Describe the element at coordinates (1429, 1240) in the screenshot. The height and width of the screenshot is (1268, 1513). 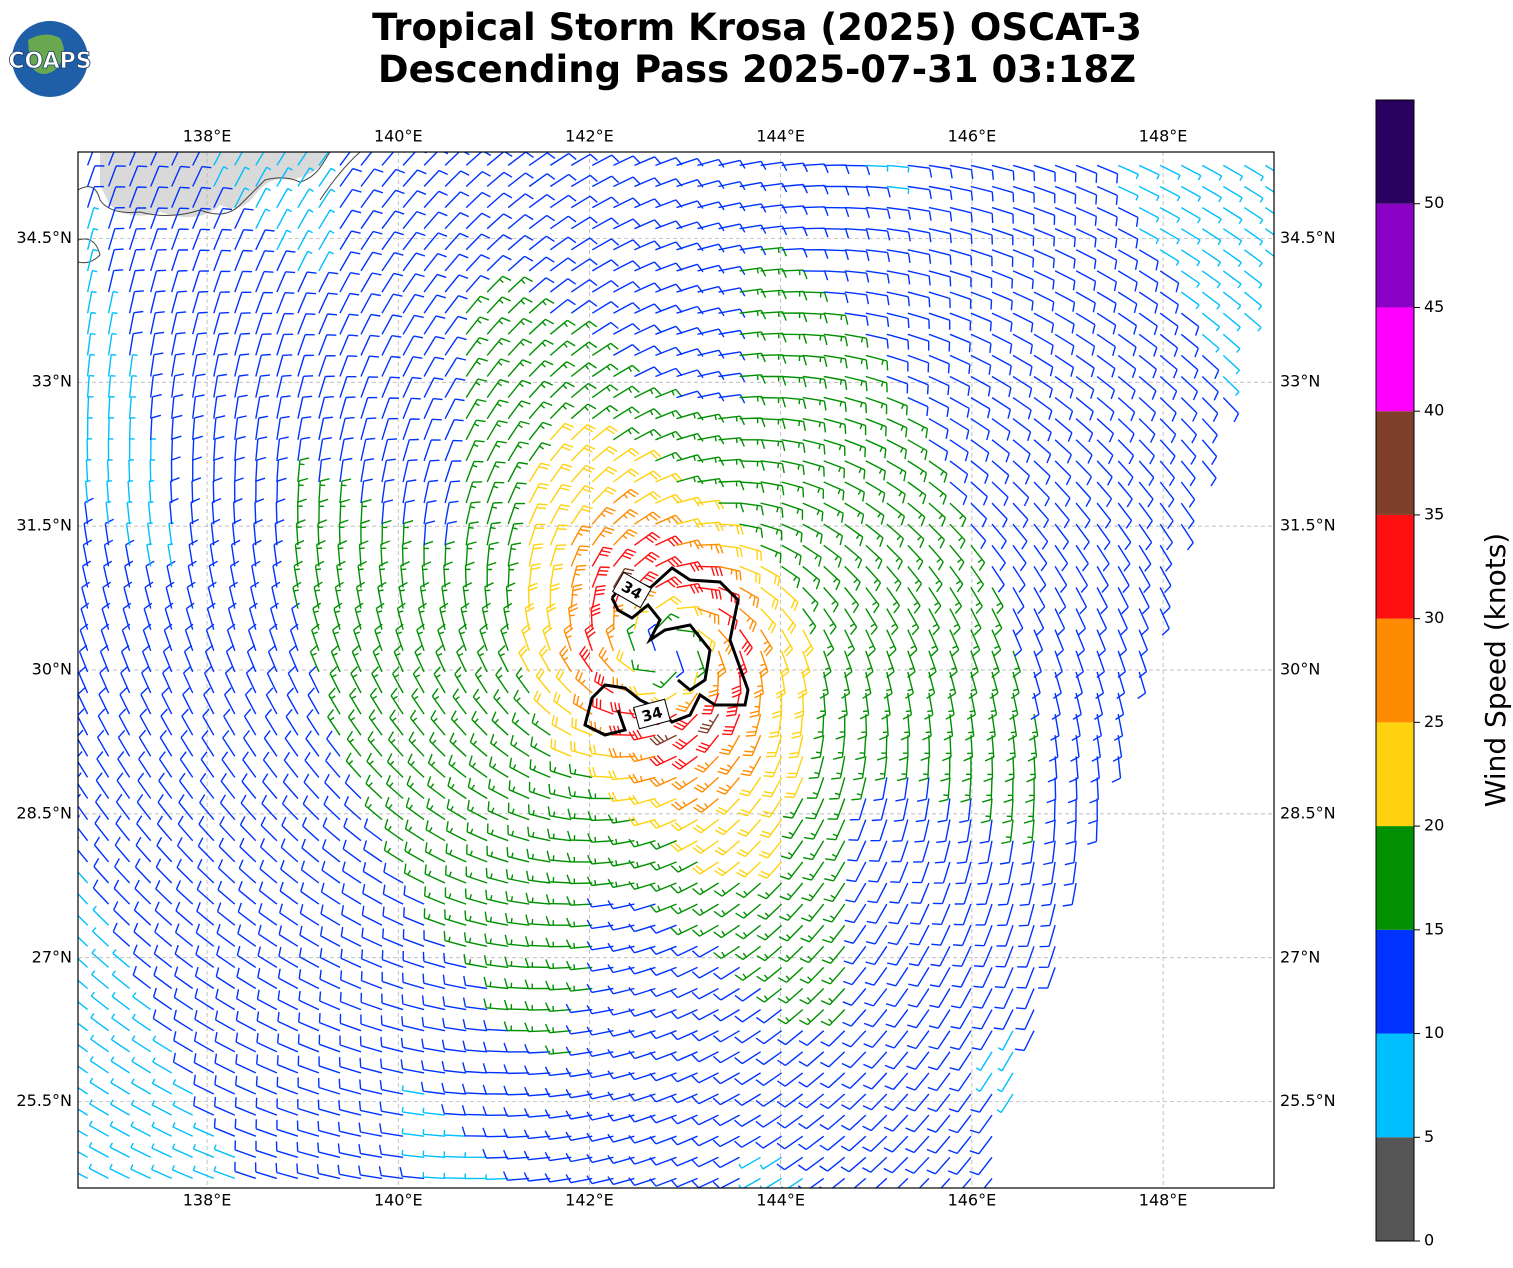
I see `colorbar-tick-label: 0` at that location.